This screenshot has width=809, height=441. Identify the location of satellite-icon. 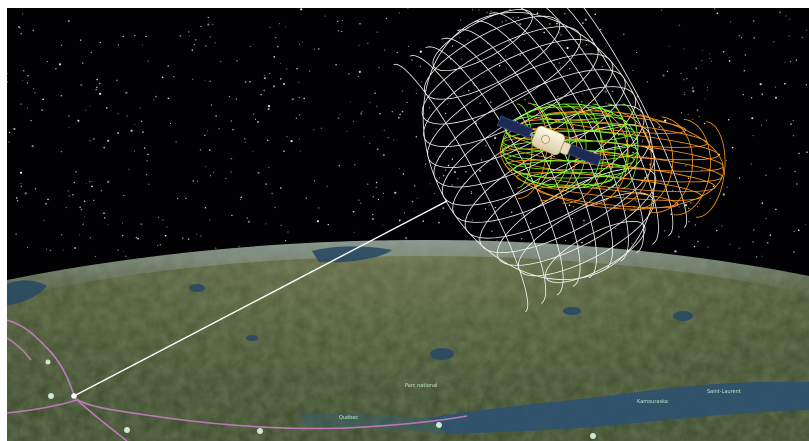
(549, 140).